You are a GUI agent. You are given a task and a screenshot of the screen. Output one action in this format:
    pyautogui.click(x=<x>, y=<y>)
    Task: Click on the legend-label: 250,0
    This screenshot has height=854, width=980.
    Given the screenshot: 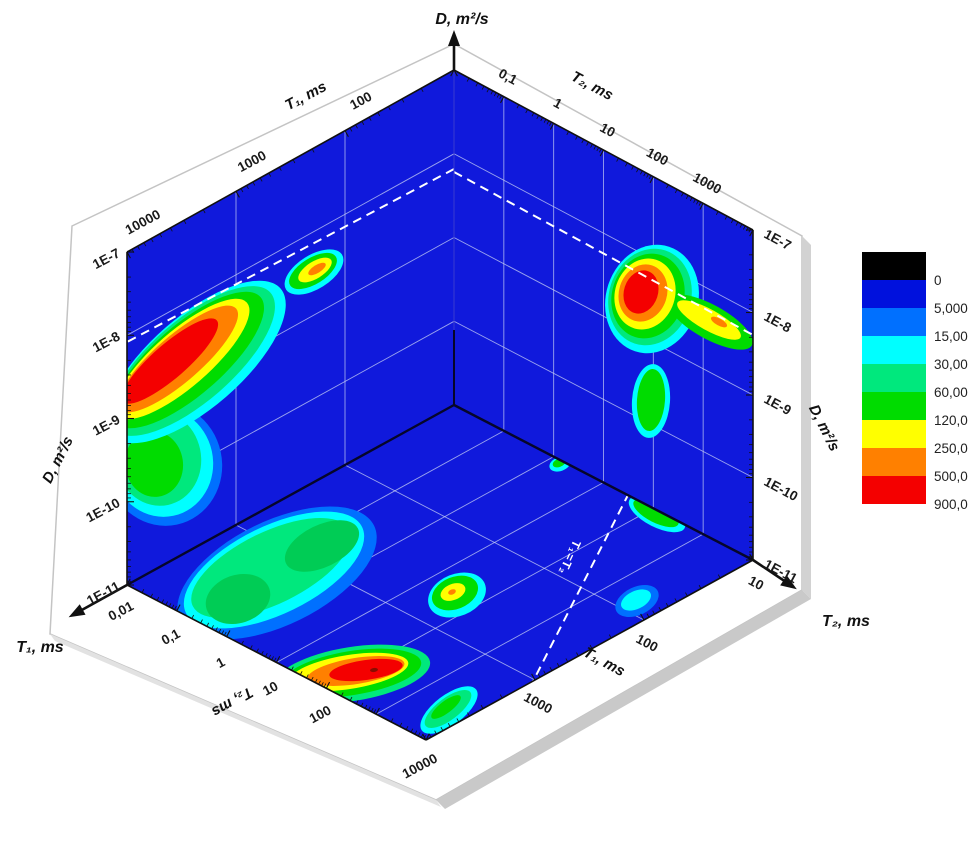 What is the action you would take?
    pyautogui.click(x=951, y=448)
    